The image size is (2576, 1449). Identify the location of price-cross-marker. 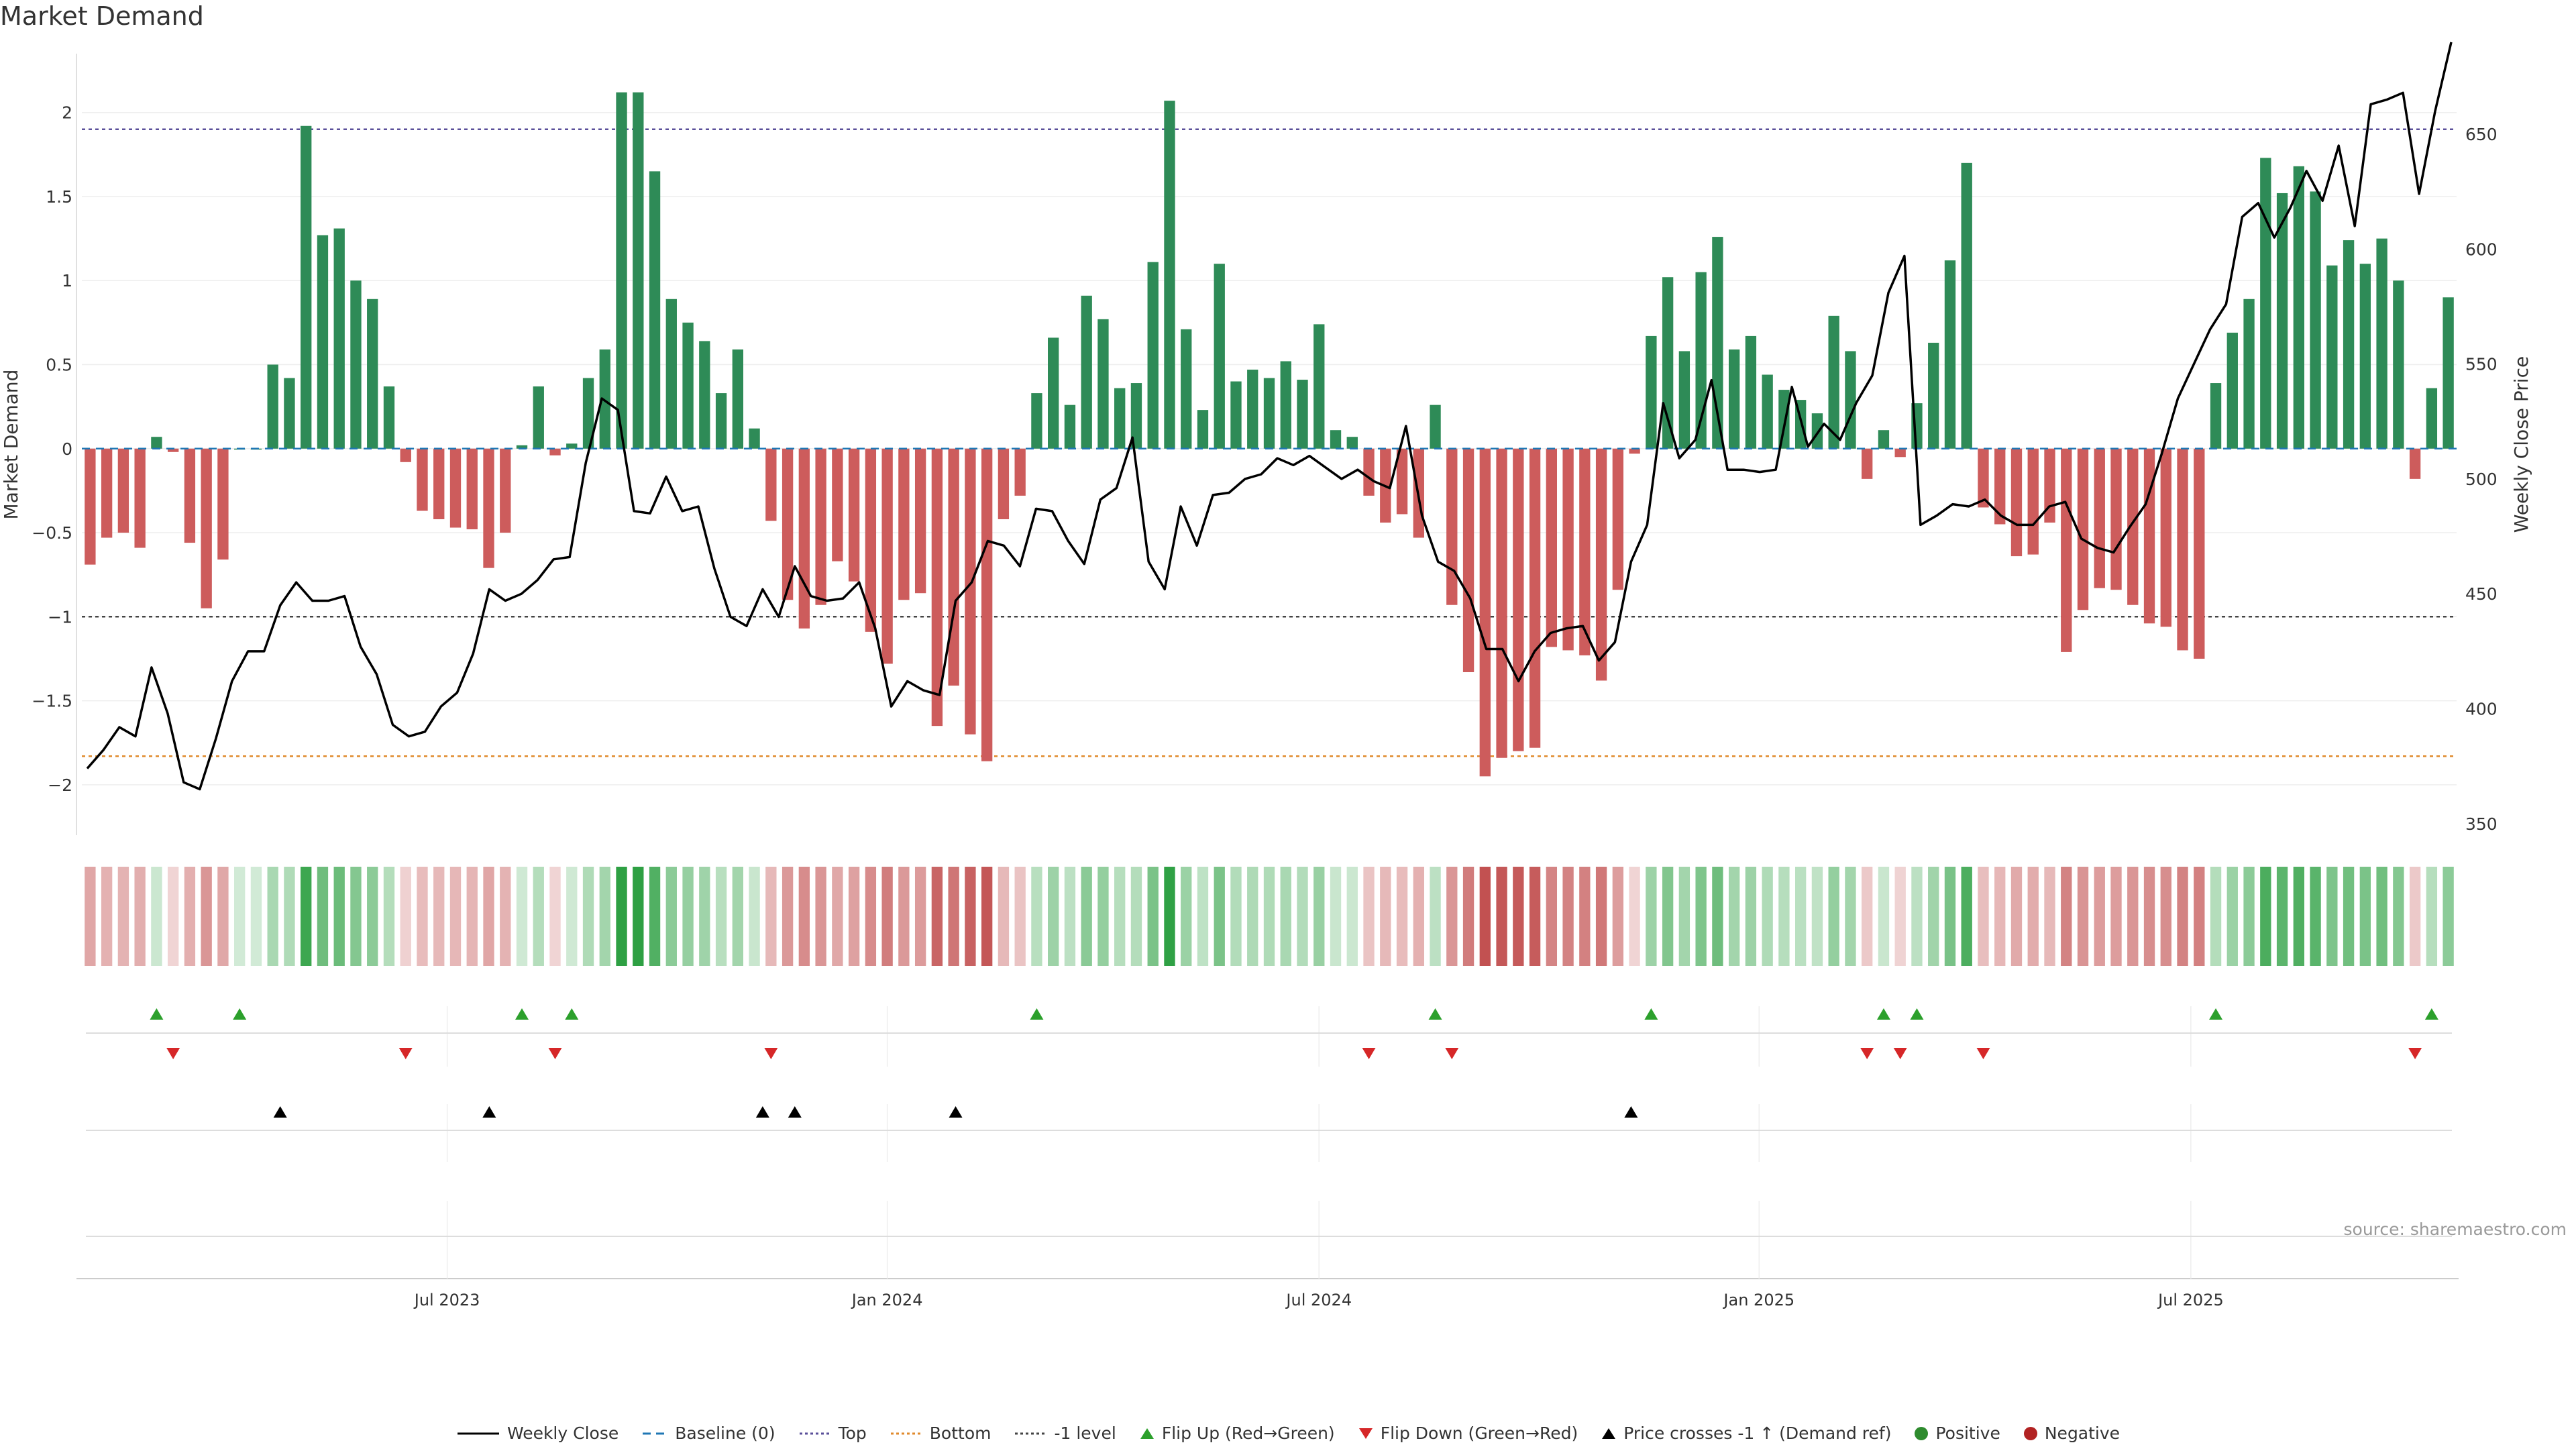
(762, 1112).